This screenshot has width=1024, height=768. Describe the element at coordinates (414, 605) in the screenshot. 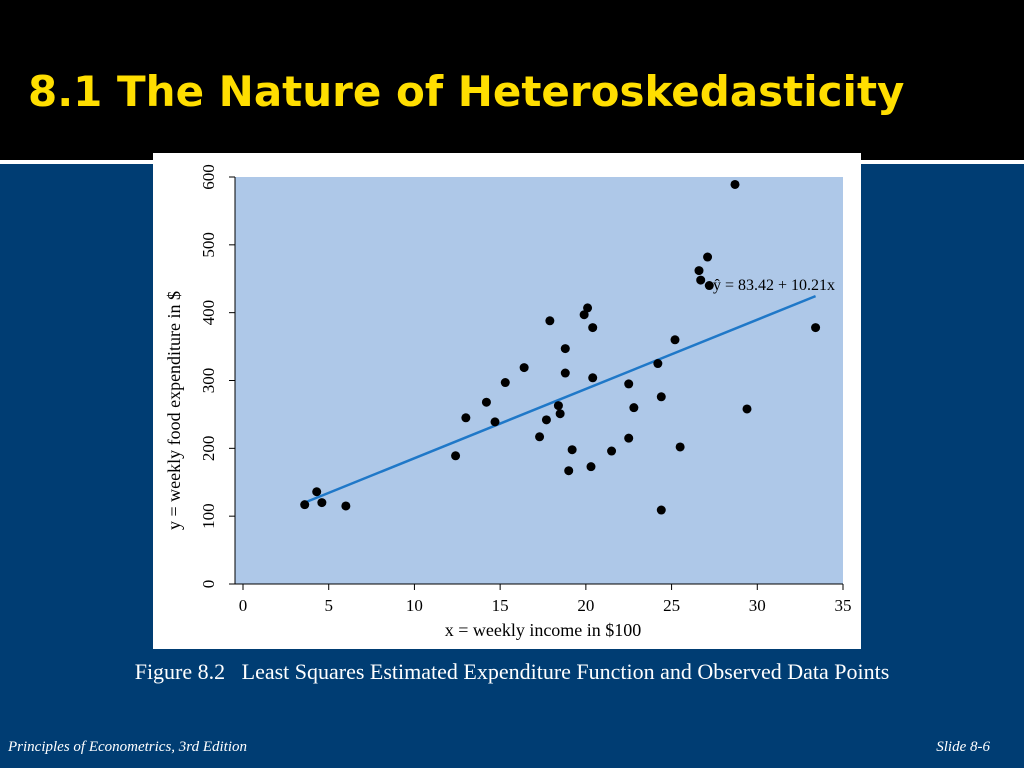

I see `x-tick-label: 10` at that location.